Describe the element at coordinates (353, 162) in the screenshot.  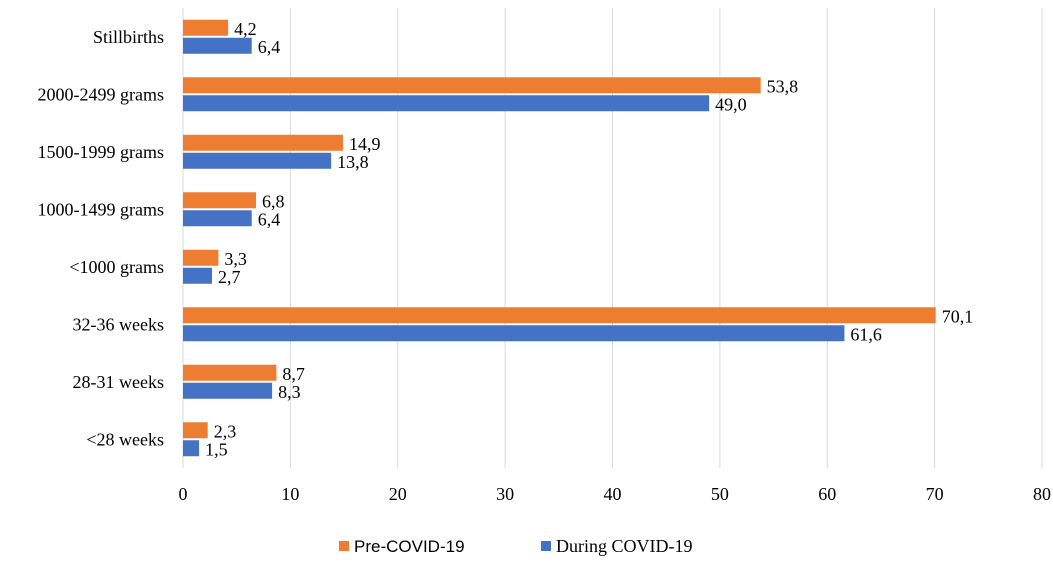
I see `data-label-during-covid-19-1500-1999-grams: 13,8` at that location.